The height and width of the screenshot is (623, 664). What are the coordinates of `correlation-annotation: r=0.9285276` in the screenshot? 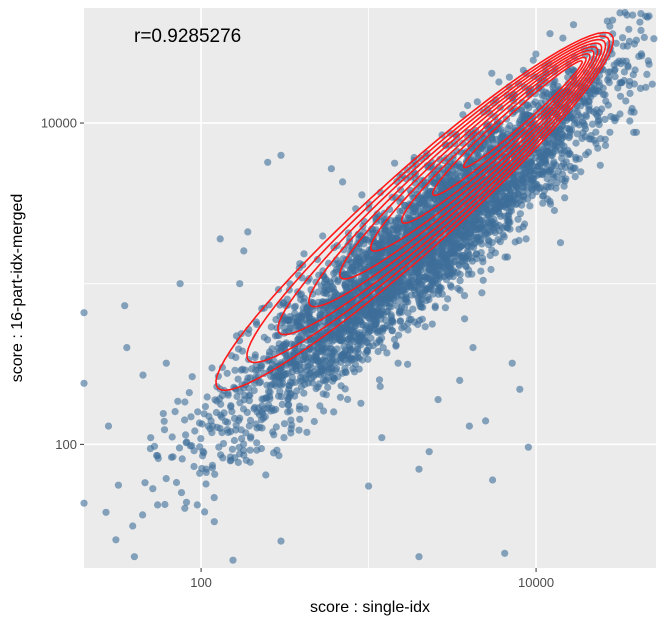 It's located at (187, 36).